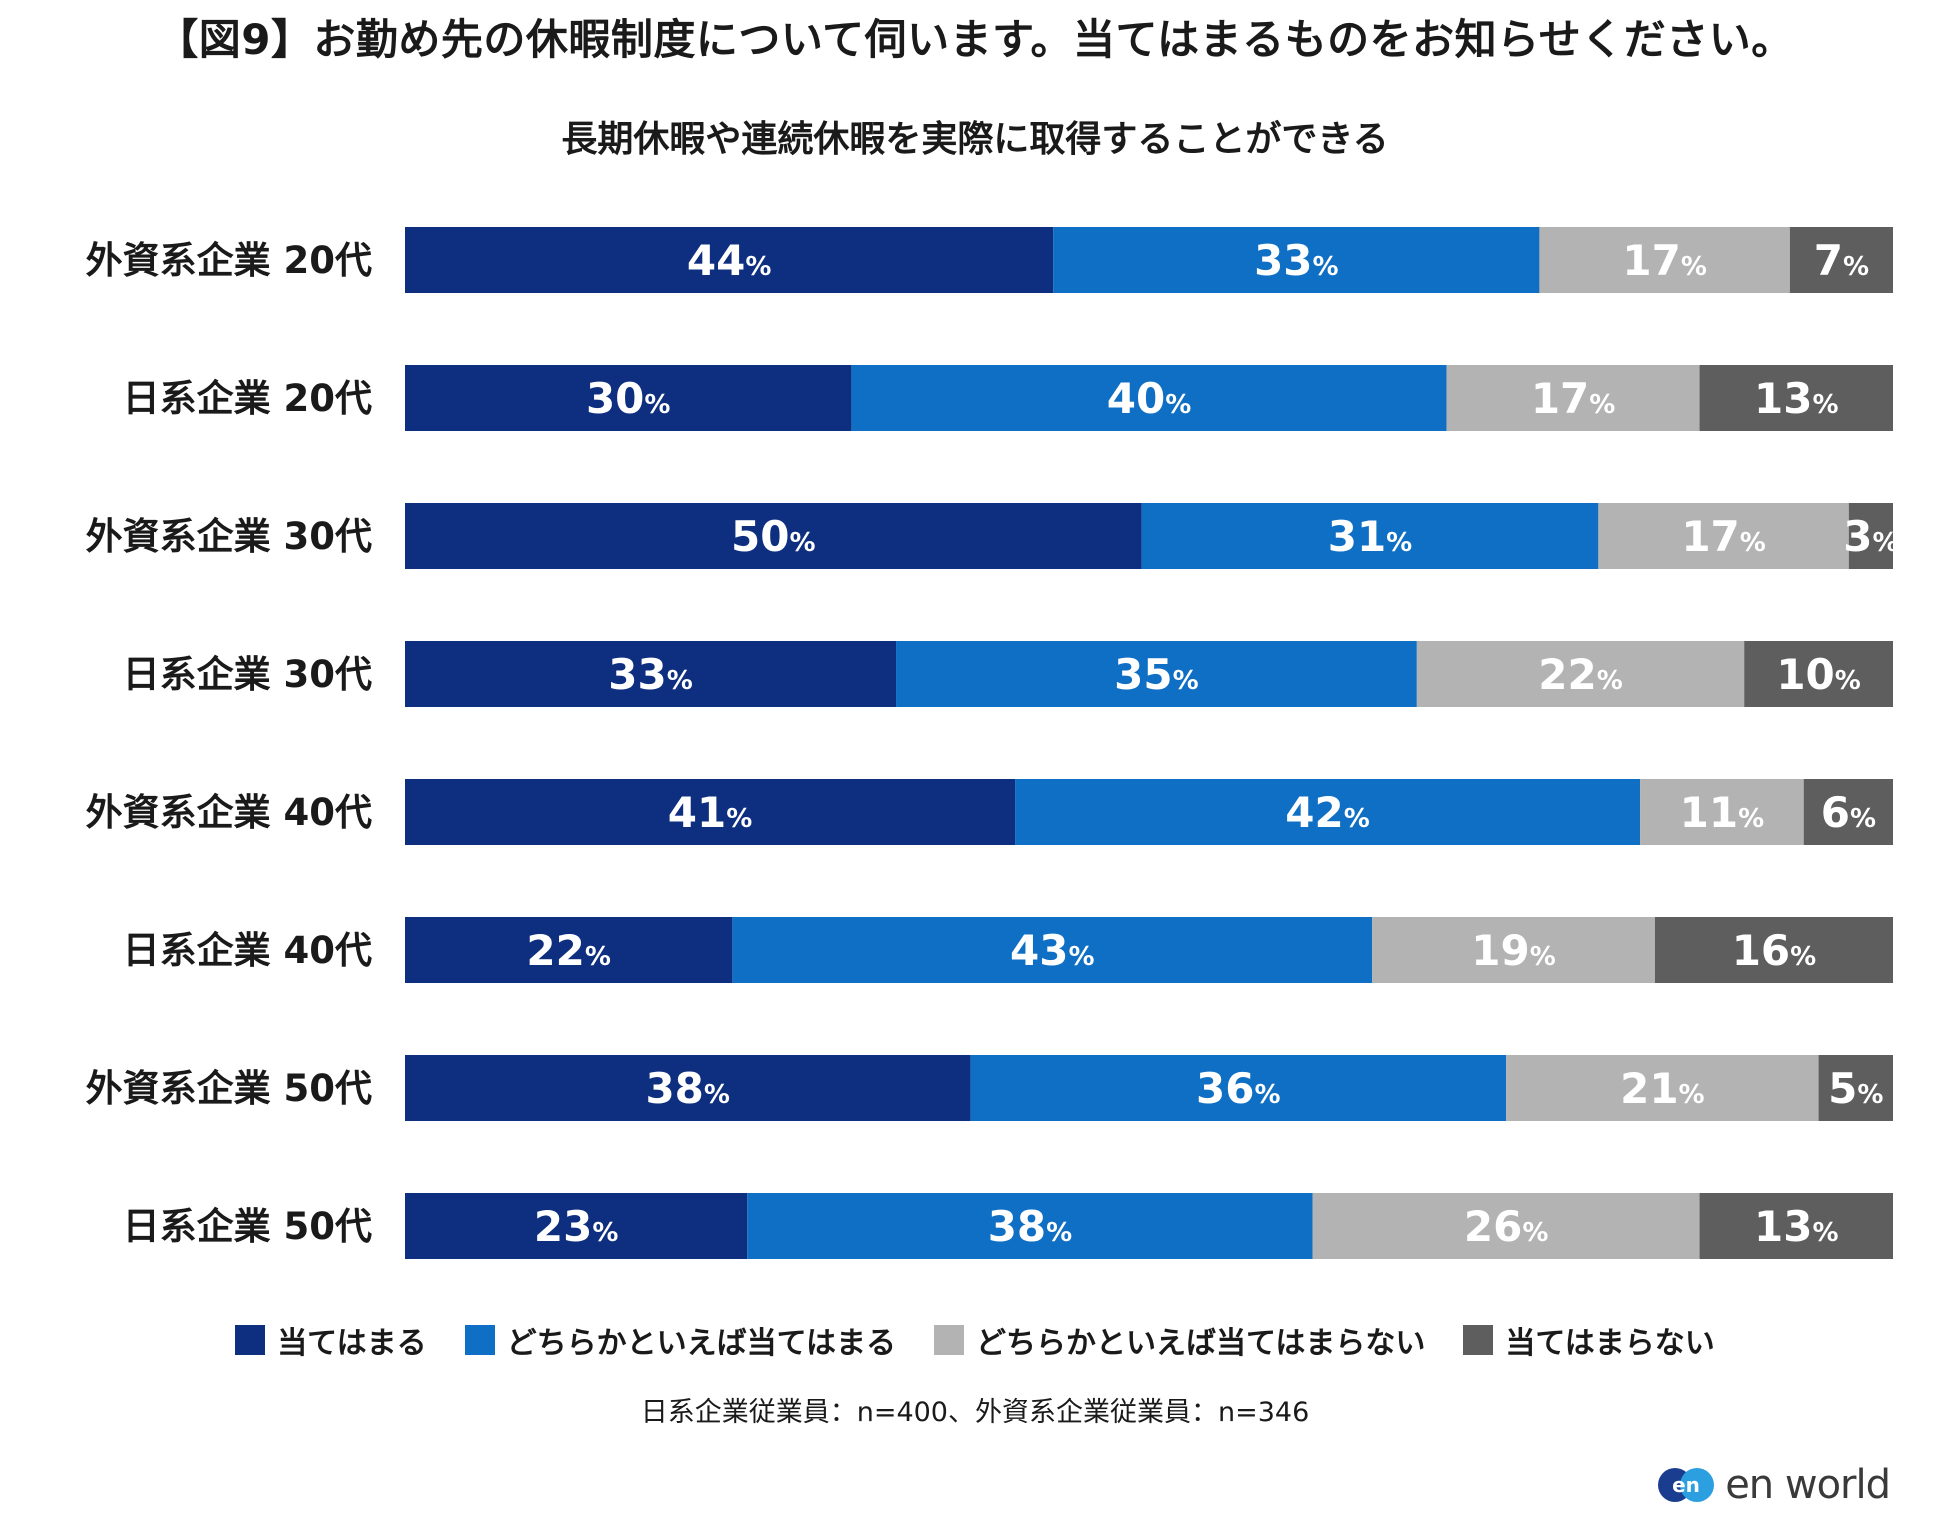 The width and height of the screenshot is (1950, 1513). What do you see at coordinates (975, 139) in the screenshot?
I see `chart-subtitle: 長期休暇や連続休暇を実際に取得することができる` at bounding box center [975, 139].